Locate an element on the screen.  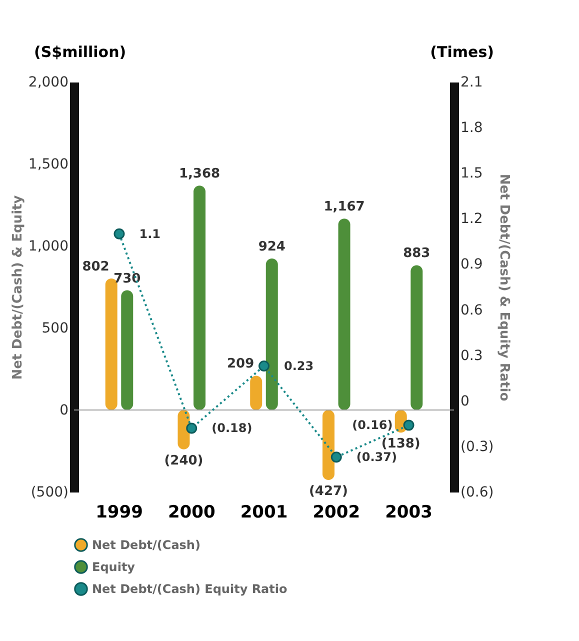
data-label: (240) is located at coordinates (184, 460).